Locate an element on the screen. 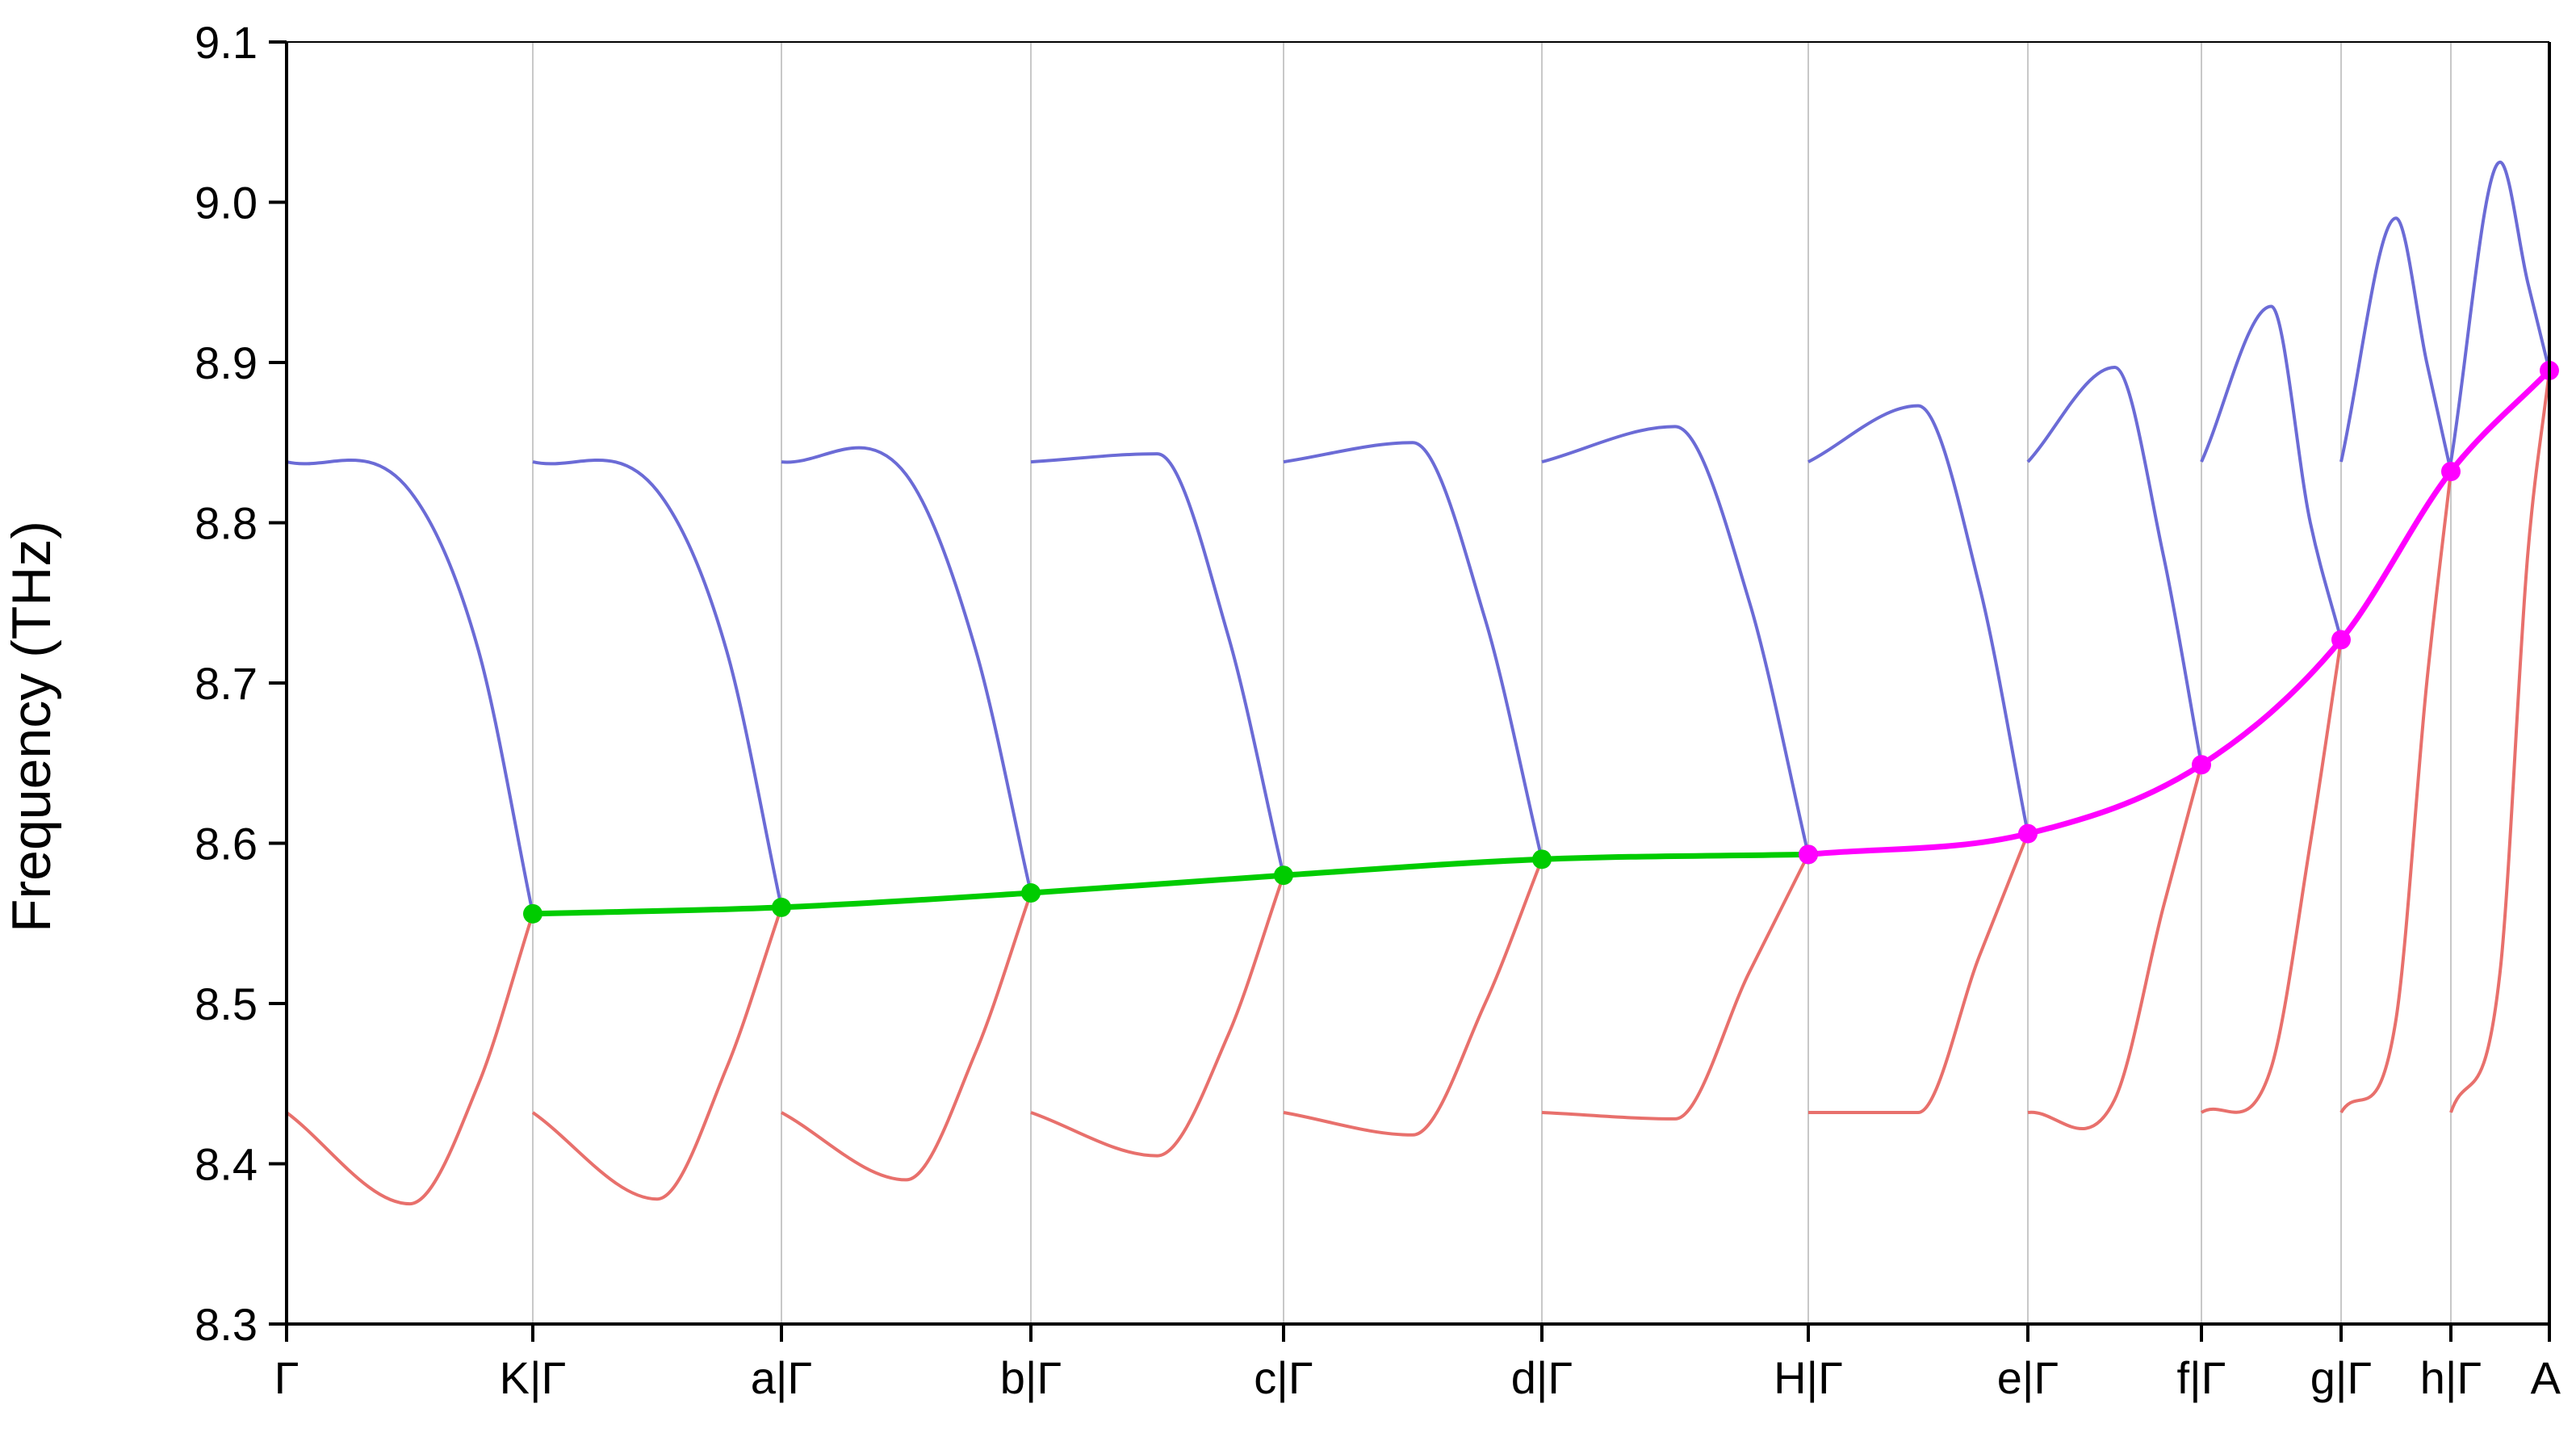 Image resolution: width=2576 pixels, height=1454 pixels. green-line is located at coordinates (1170, 884).